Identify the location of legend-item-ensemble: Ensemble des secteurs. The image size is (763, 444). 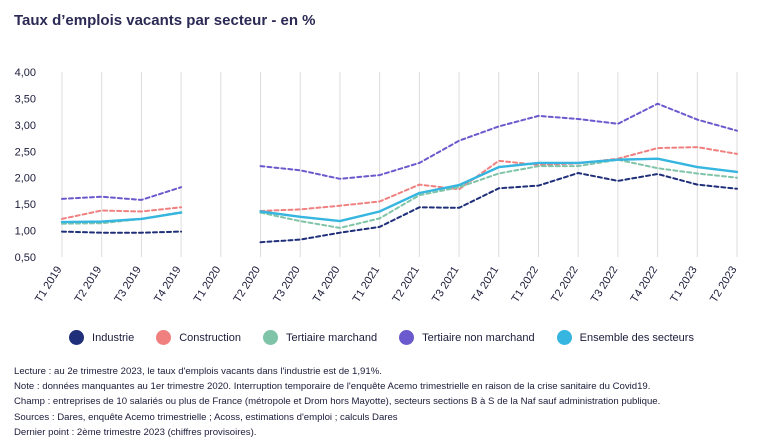
(625, 337).